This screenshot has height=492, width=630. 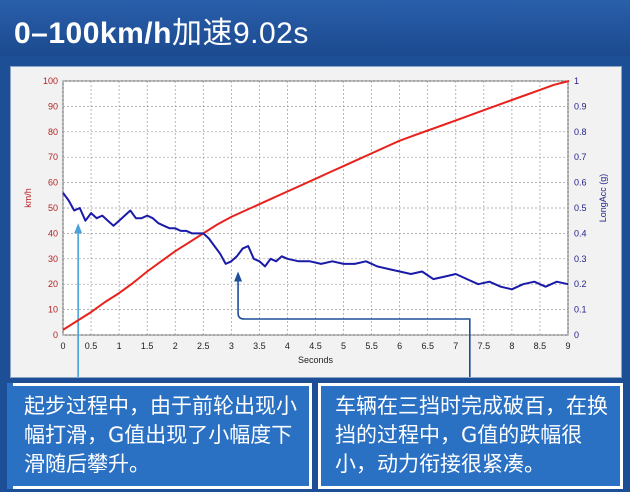 I want to click on y-left-tick-label: 0, so click(x=55, y=335).